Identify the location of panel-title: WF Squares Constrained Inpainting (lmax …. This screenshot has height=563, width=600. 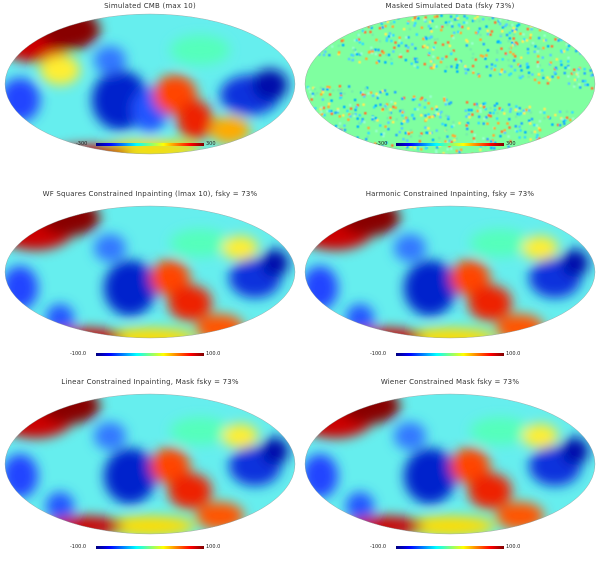
(150, 194).